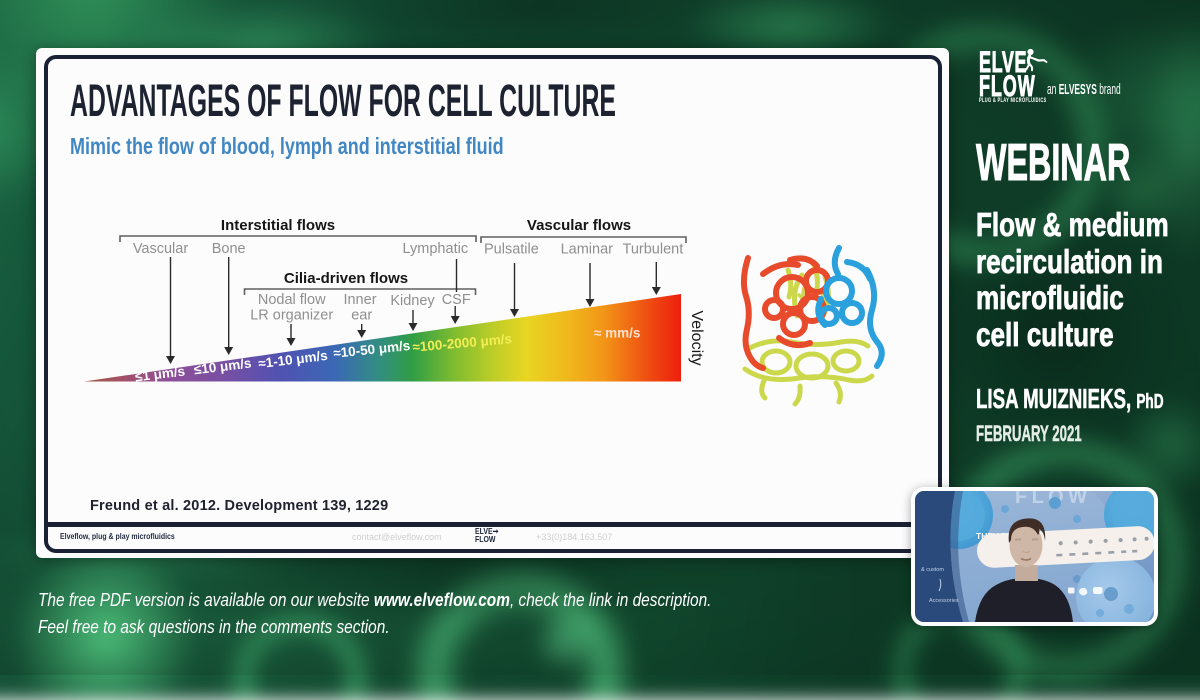 The width and height of the screenshot is (1200, 700). I want to click on svg-text: Lymphatic, so click(436, 249).